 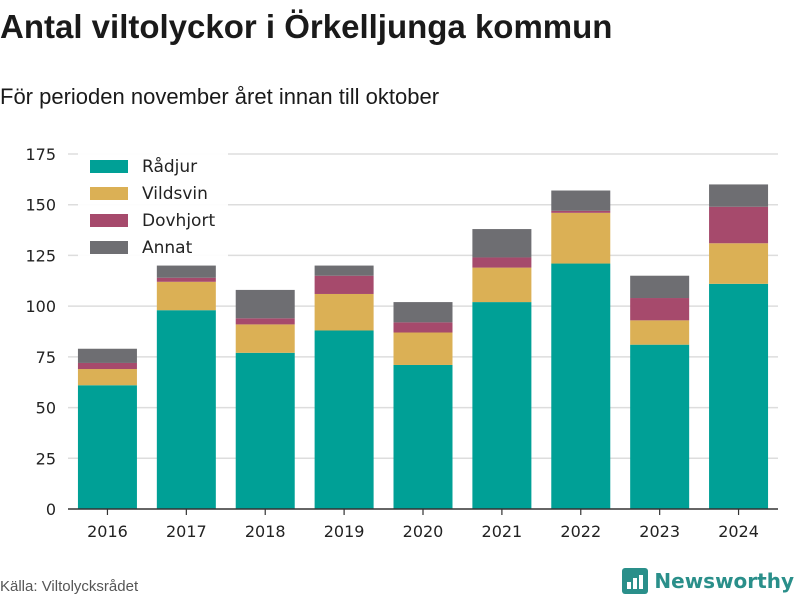 I want to click on bar-stack-2023, so click(x=660, y=392).